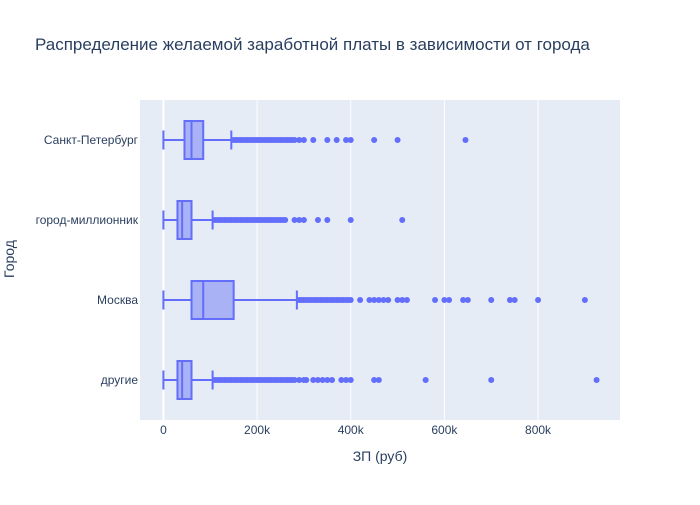 The image size is (700, 505). I want to click on x-axis-title: ЗП (руб), so click(380, 456).